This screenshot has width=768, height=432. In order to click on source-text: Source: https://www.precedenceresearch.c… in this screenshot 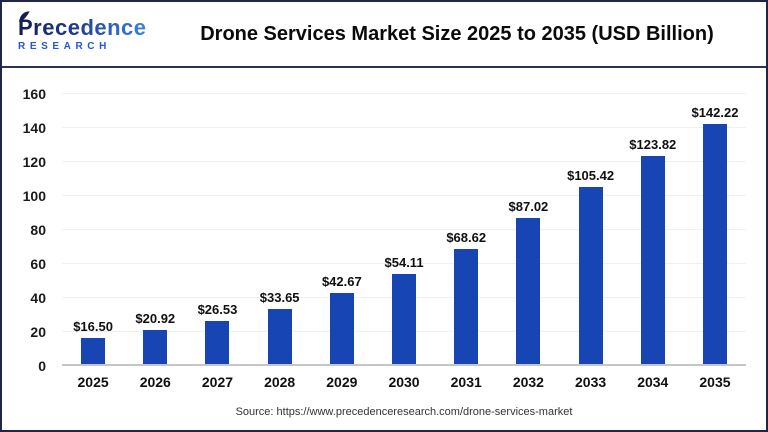, I will do `click(404, 412)`.